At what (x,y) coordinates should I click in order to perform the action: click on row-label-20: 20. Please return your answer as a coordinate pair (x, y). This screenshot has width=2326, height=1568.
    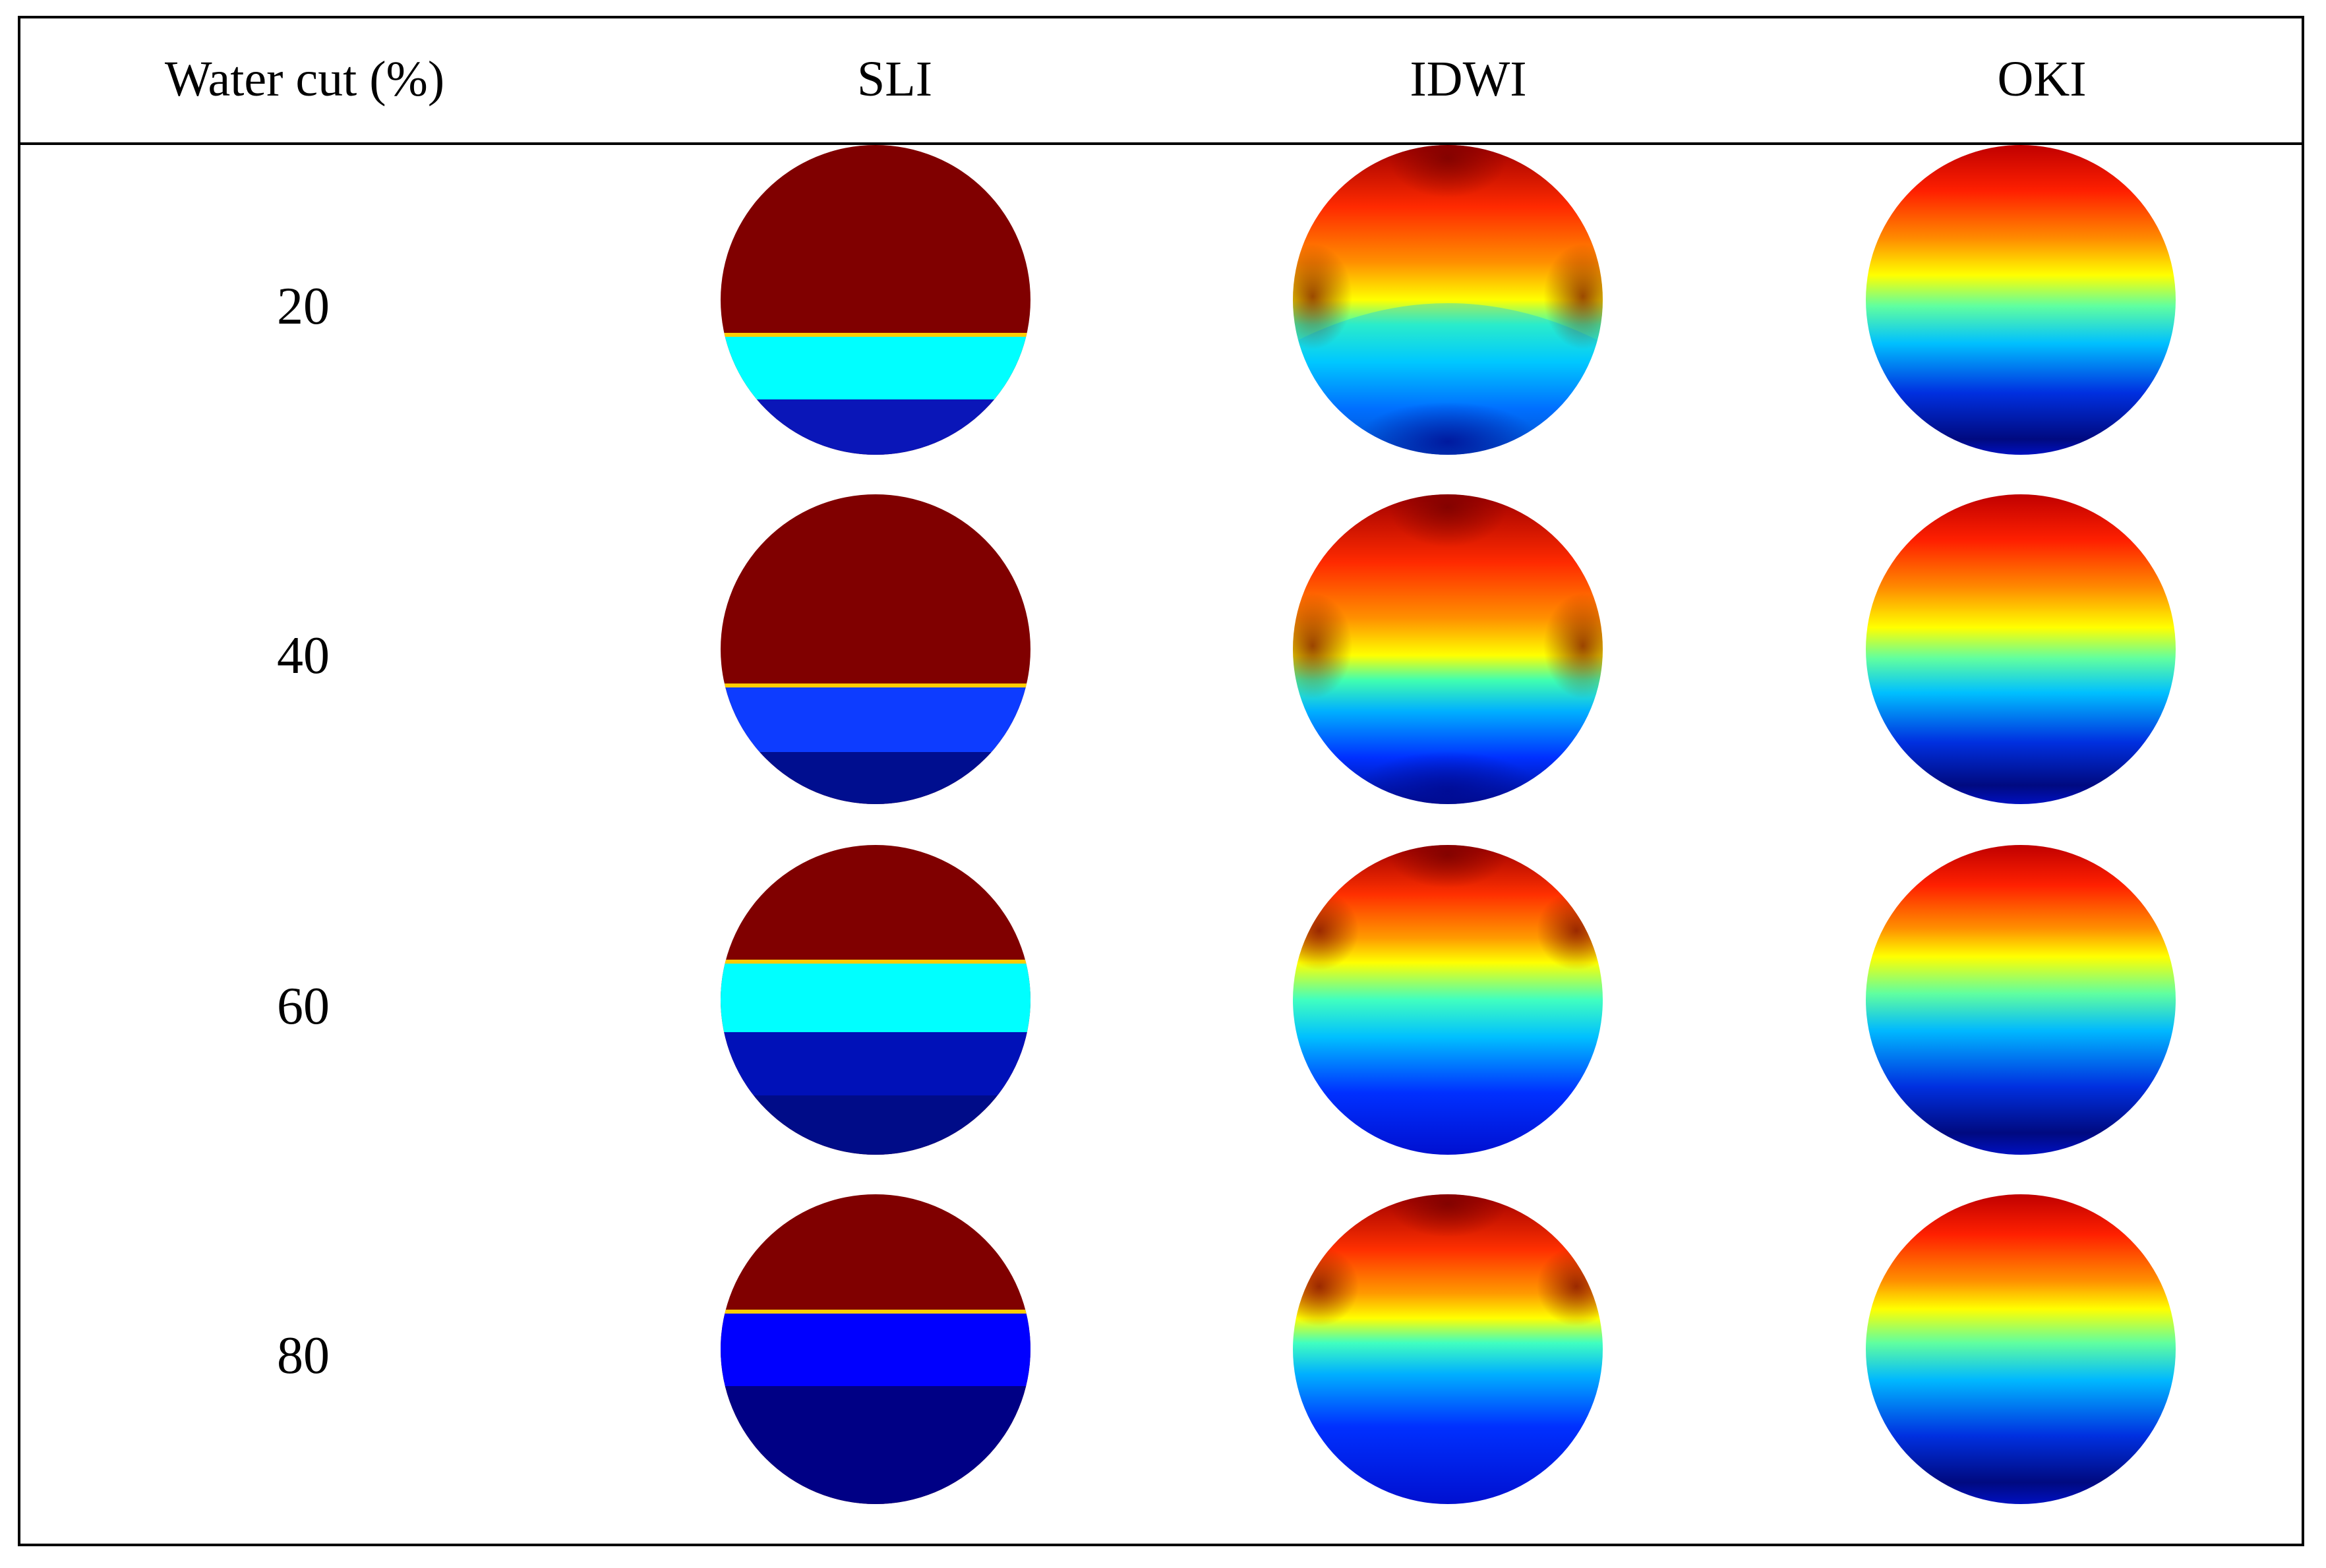
    Looking at the image, I should click on (303, 306).